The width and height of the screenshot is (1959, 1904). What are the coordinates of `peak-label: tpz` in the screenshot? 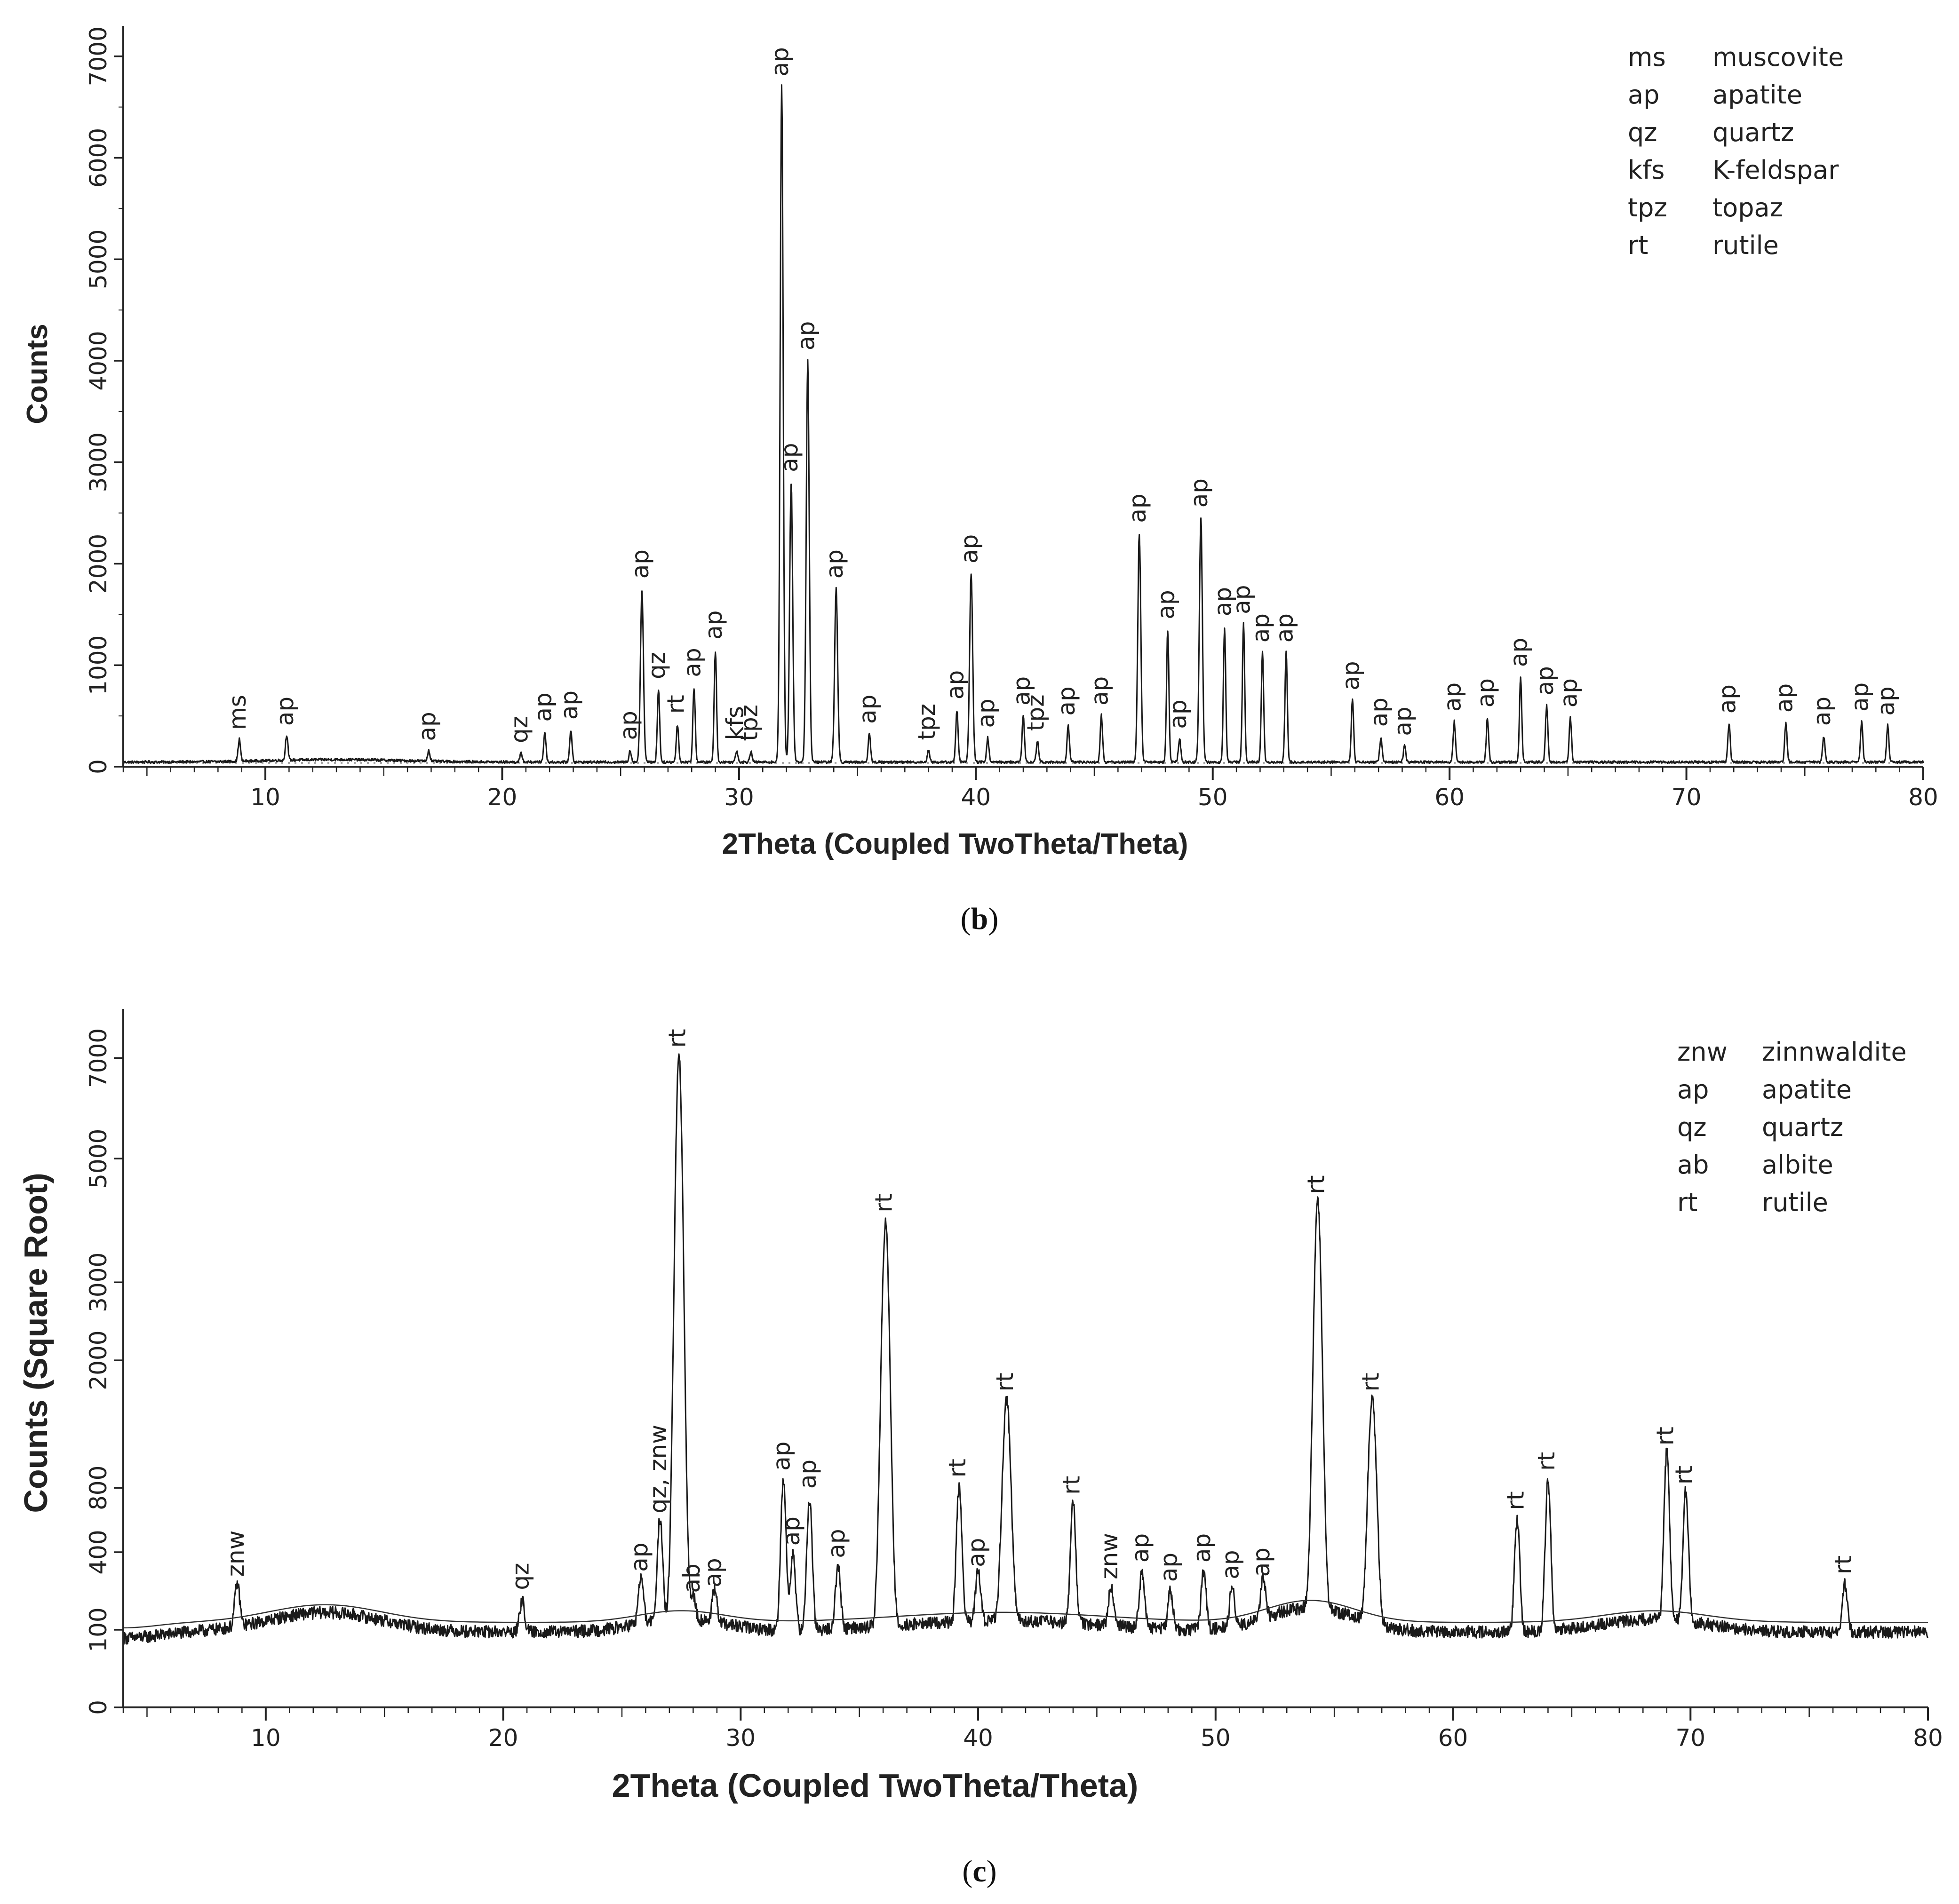 It's located at (926, 722).